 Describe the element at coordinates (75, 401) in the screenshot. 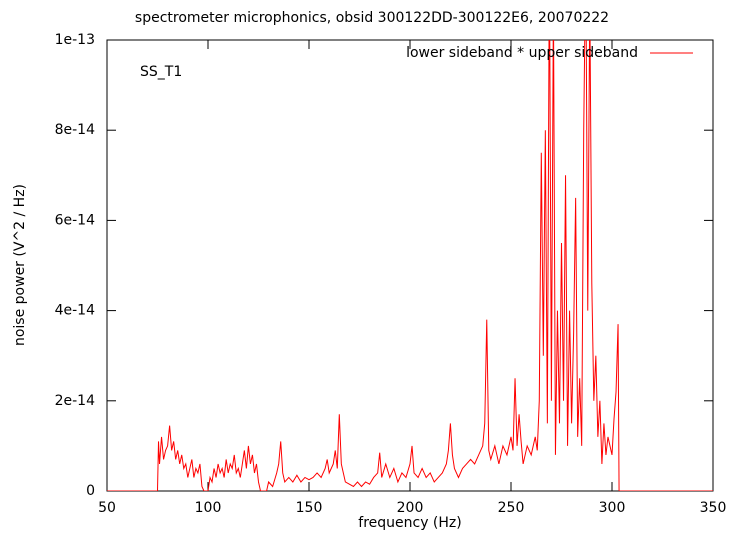

I see `y-tick-label: 2e-14` at that location.